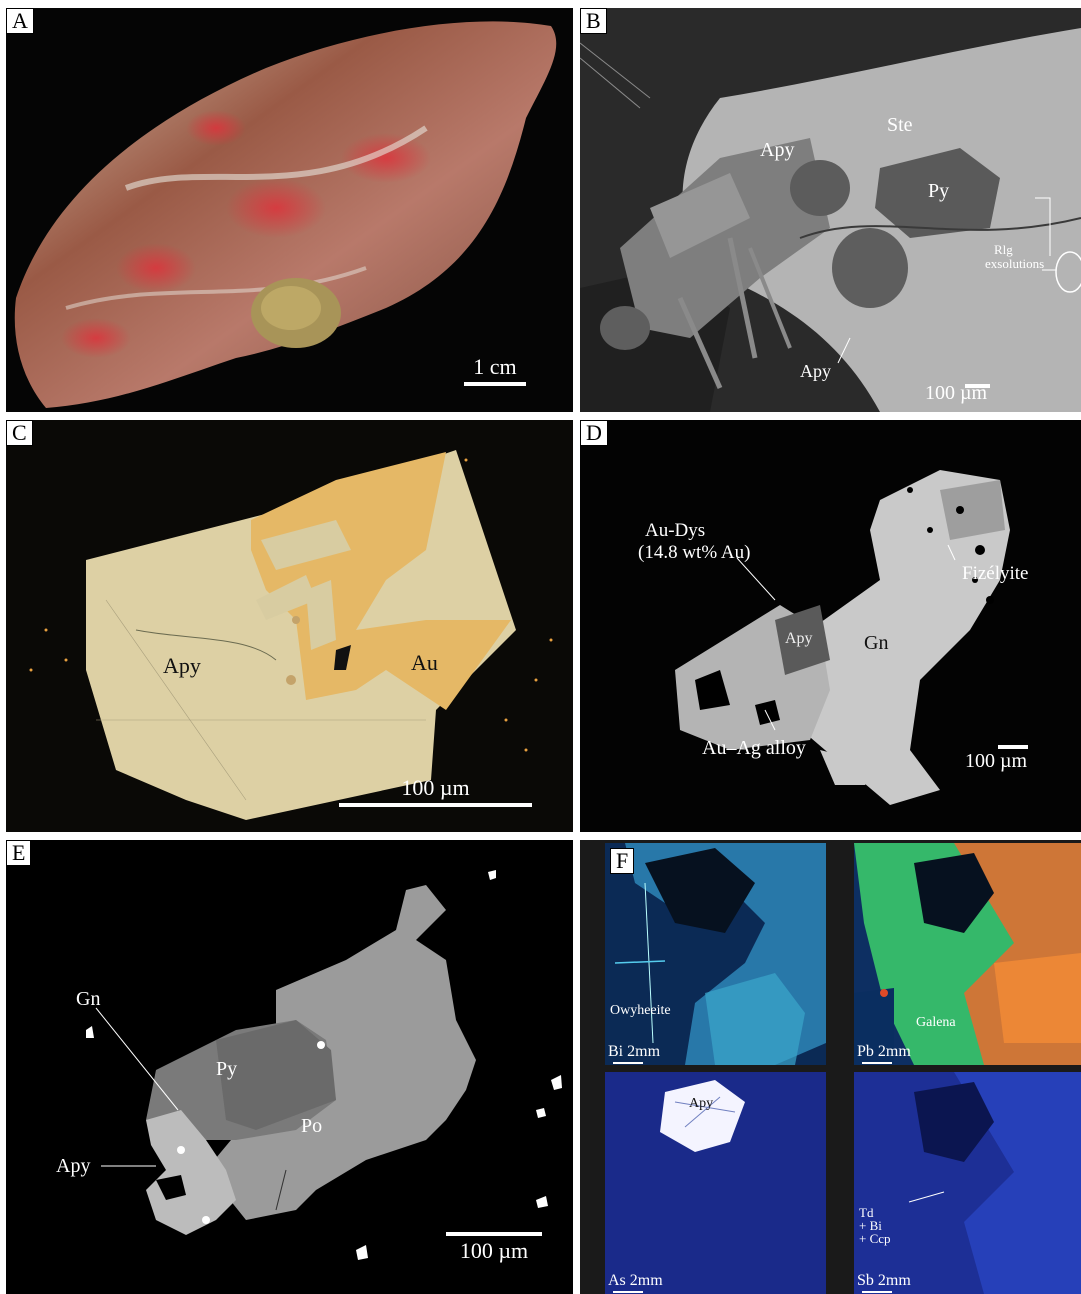  What do you see at coordinates (312, 1126) in the screenshot?
I see `mineral-label-po-e: Po` at bounding box center [312, 1126].